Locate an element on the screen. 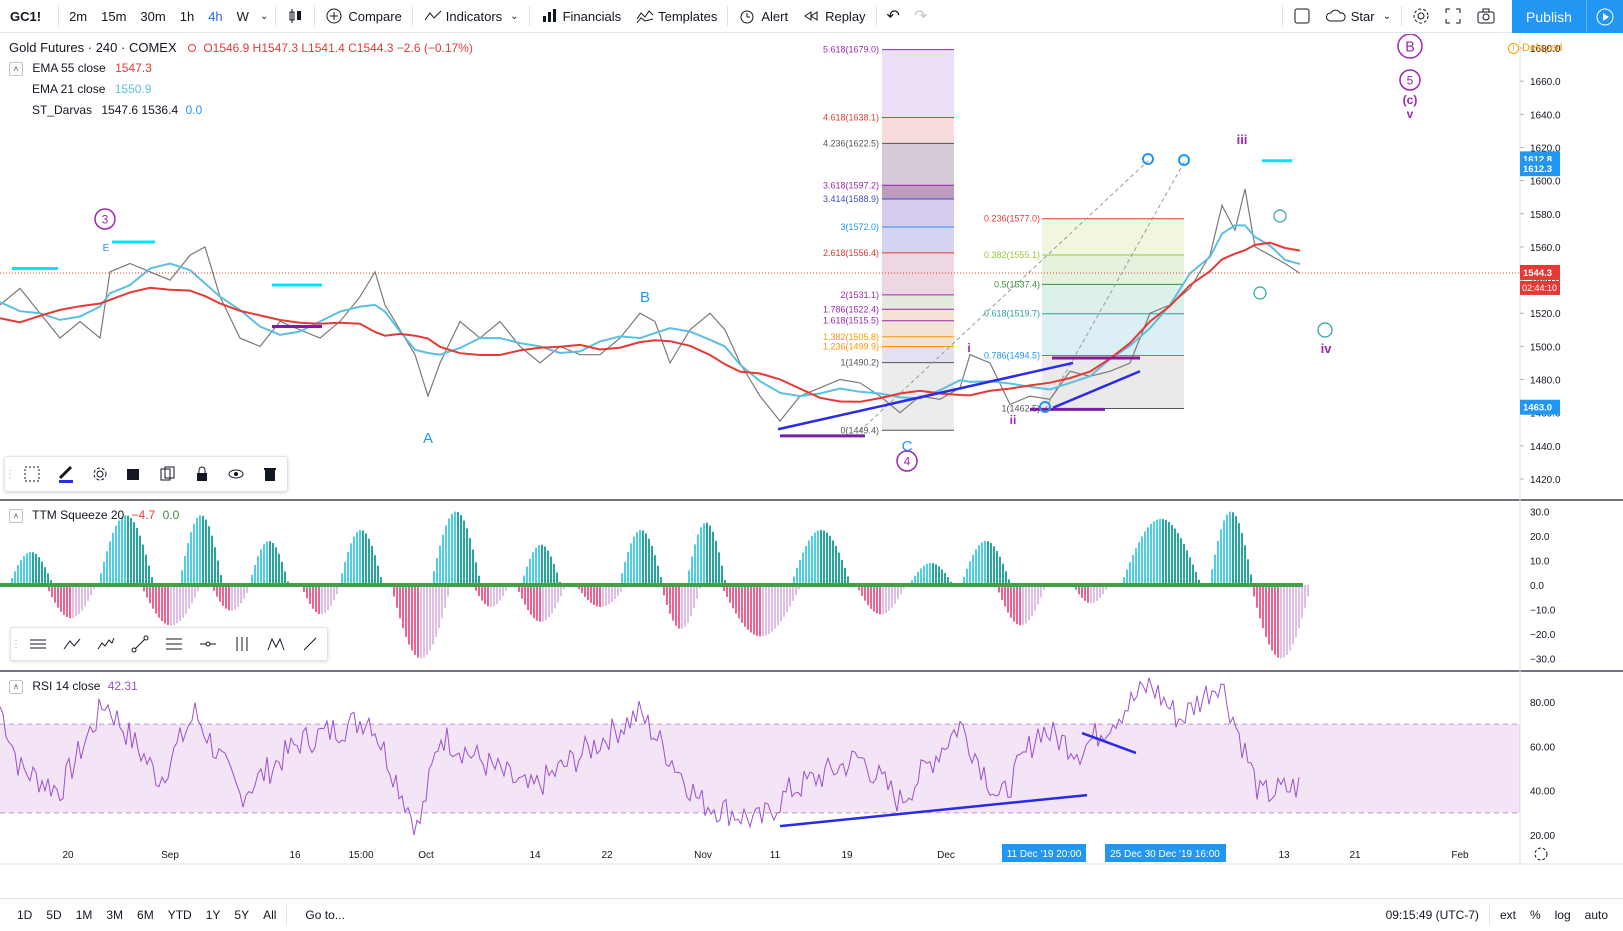 The width and height of the screenshot is (1623, 931). interval-15m: 15m is located at coordinates (114, 16).